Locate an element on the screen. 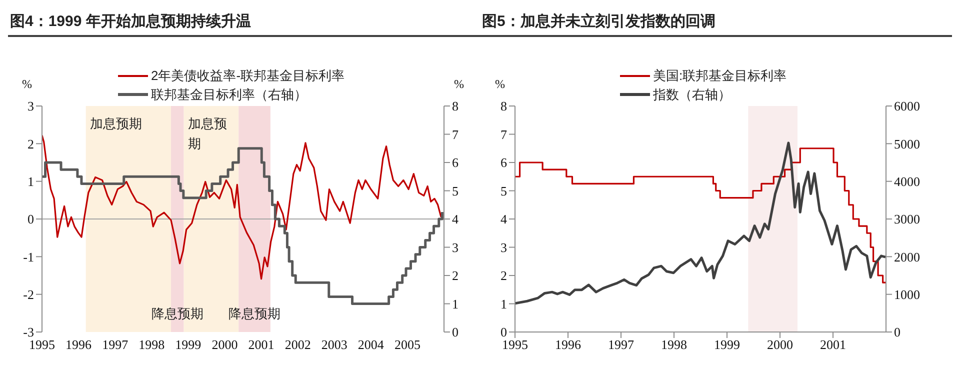 The width and height of the screenshot is (960, 392). chart-title: 图4：1999 年开始加息预期持续升温 is located at coordinates (244, 22).